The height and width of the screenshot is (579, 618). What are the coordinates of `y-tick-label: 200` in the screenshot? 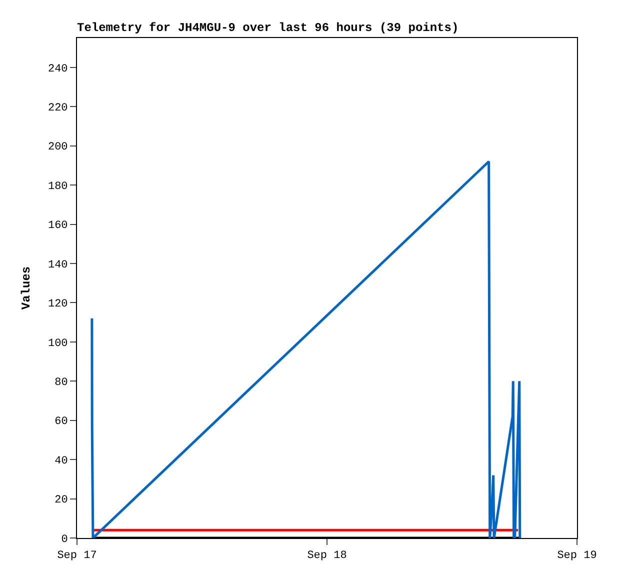 It's located at (58, 148).